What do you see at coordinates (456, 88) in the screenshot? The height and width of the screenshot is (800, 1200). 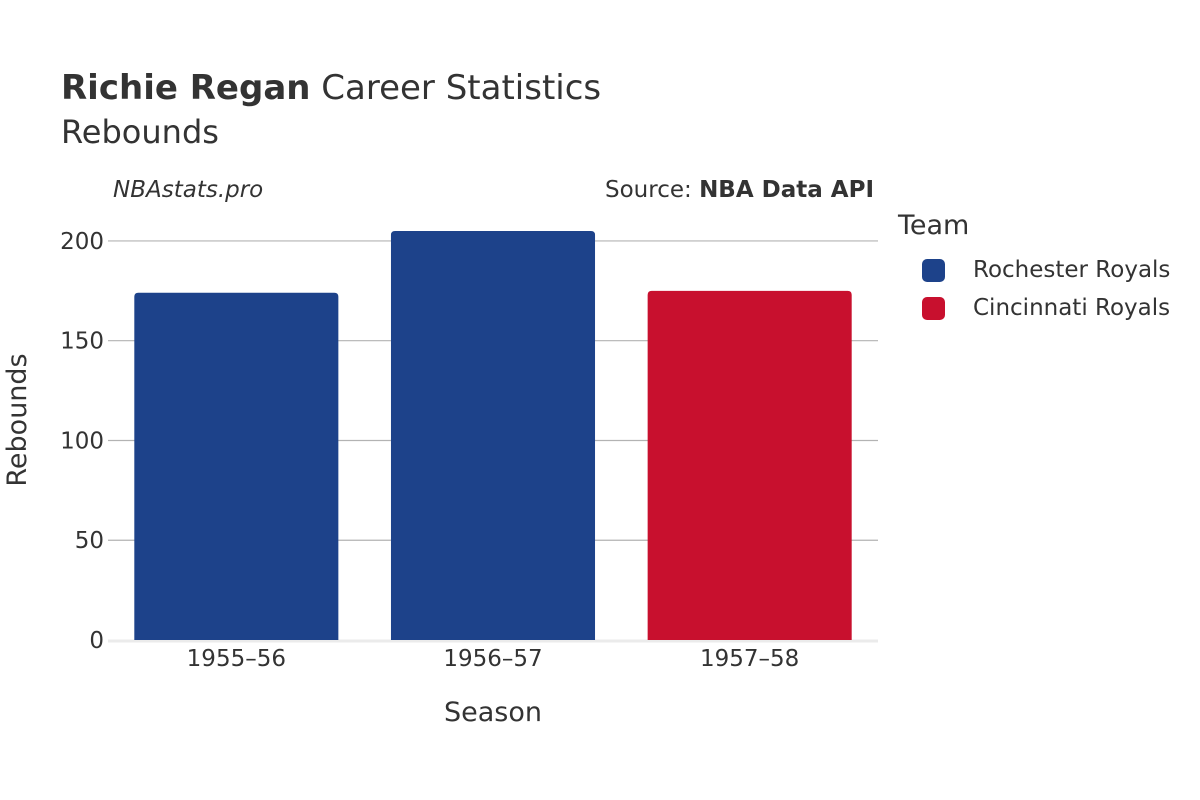 I see `title-suffix: Career Statistics` at bounding box center [456, 88].